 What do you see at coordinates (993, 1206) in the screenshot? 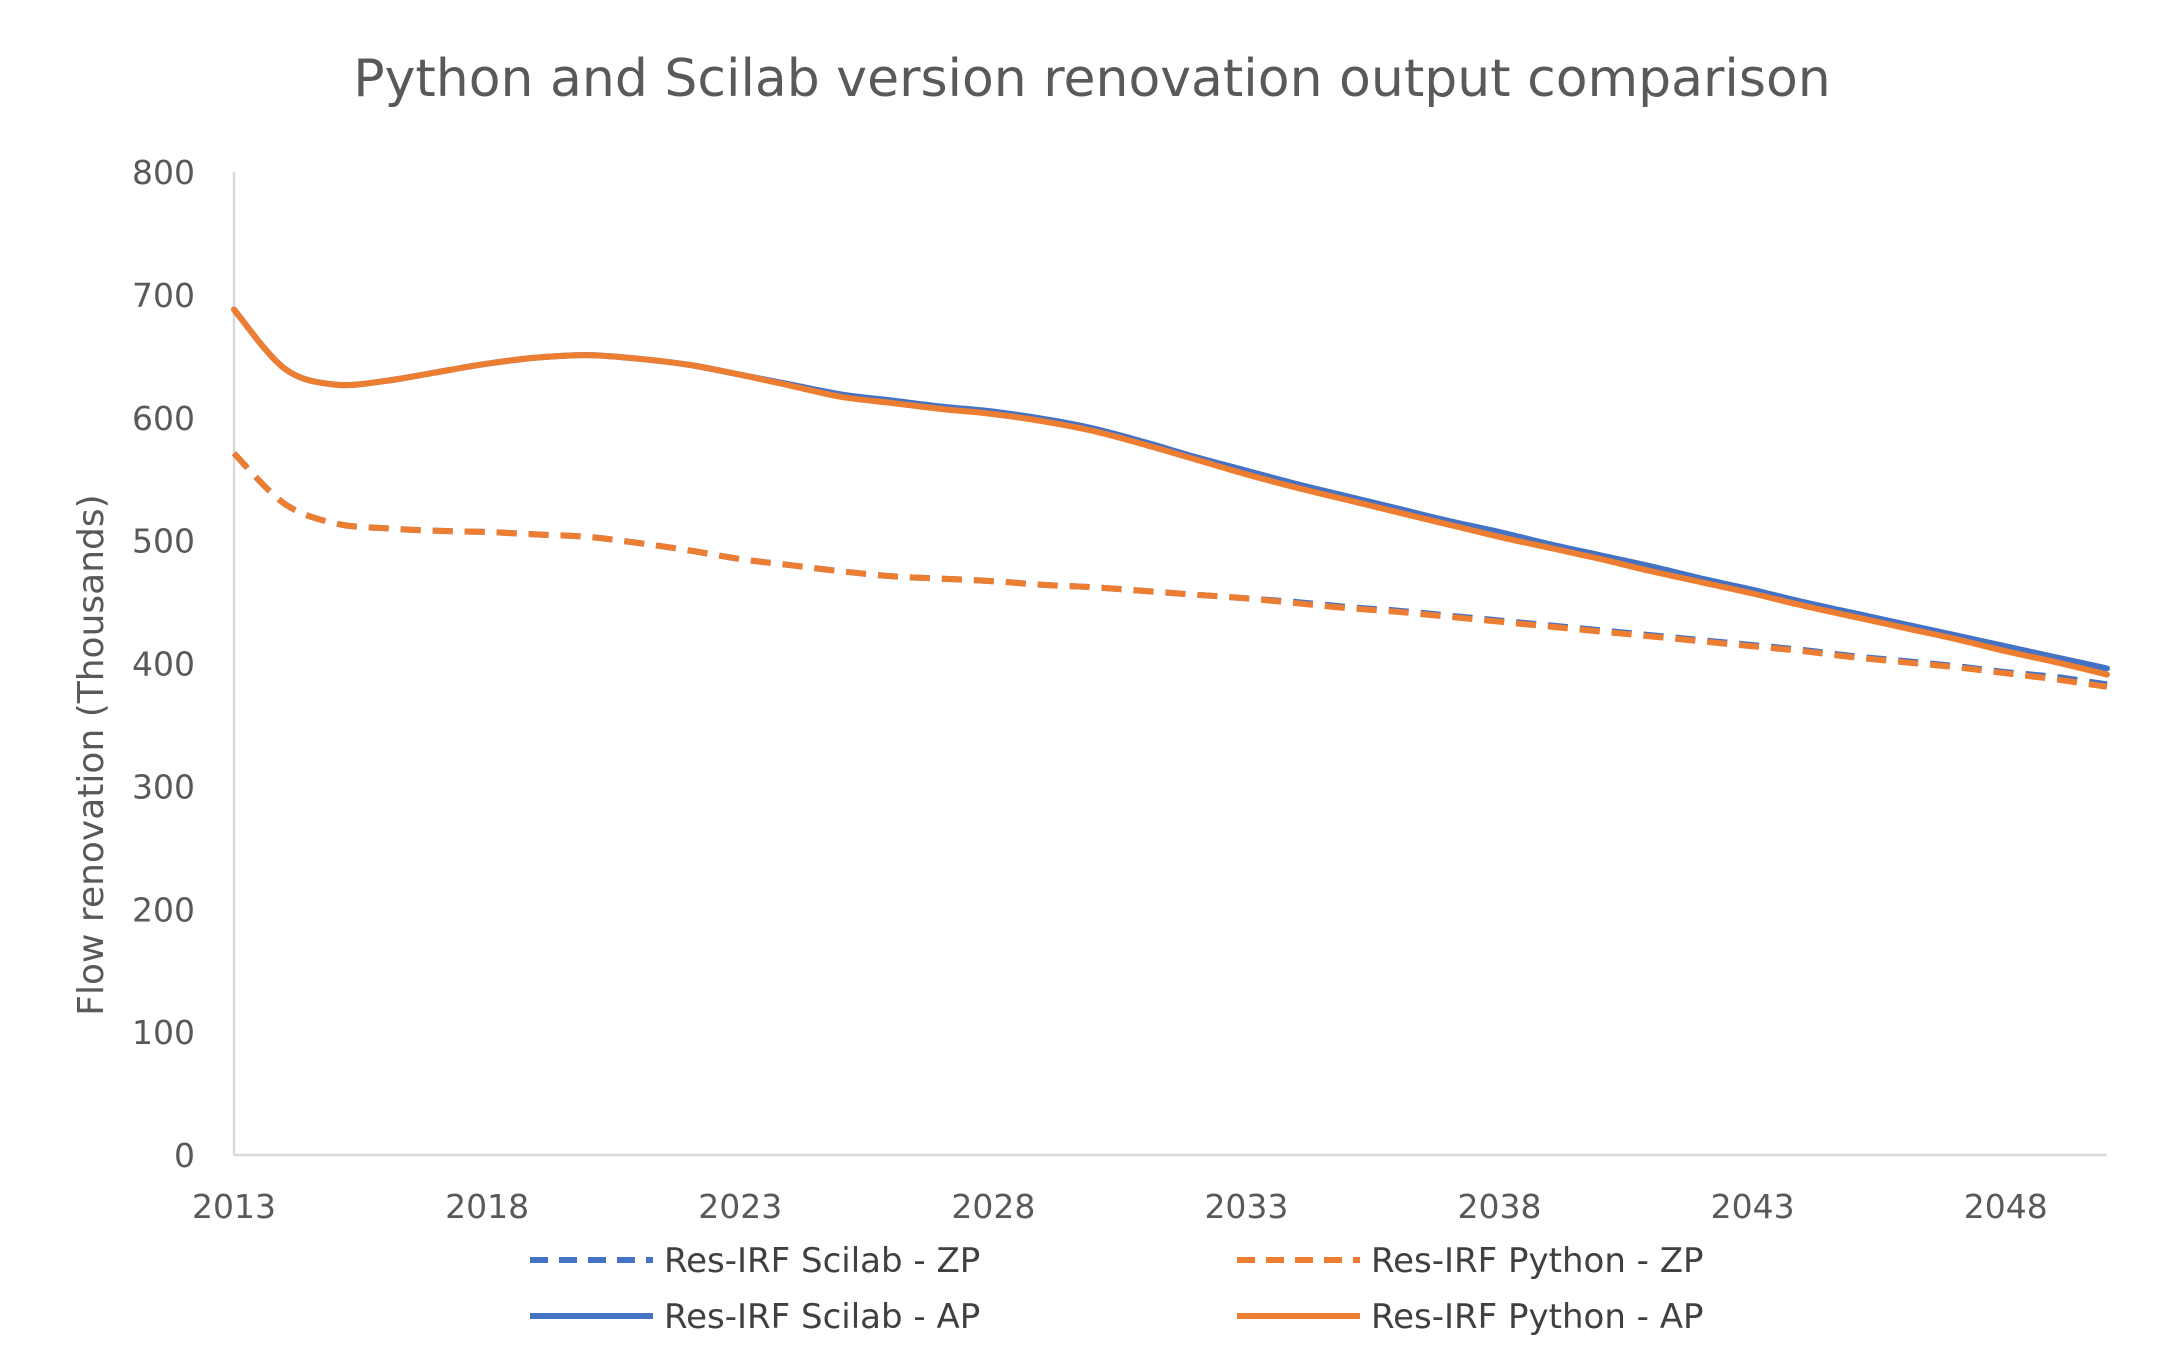
I see `x-tick-label: 2028` at bounding box center [993, 1206].